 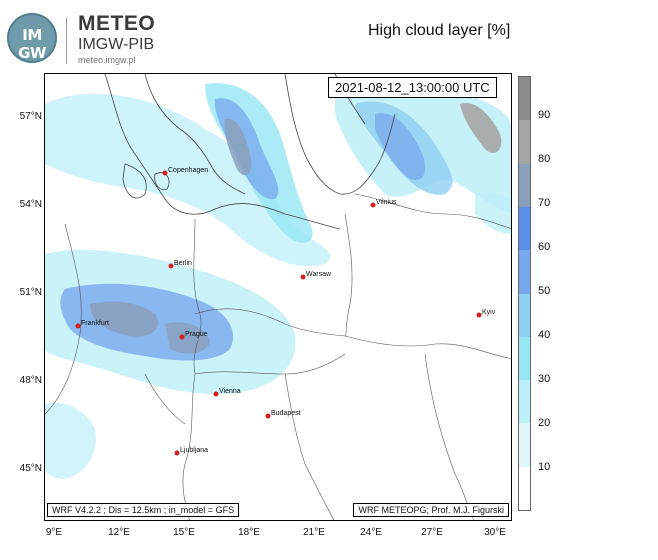 What do you see at coordinates (544, 467) in the screenshot?
I see `colorbar-label: 10` at bounding box center [544, 467].